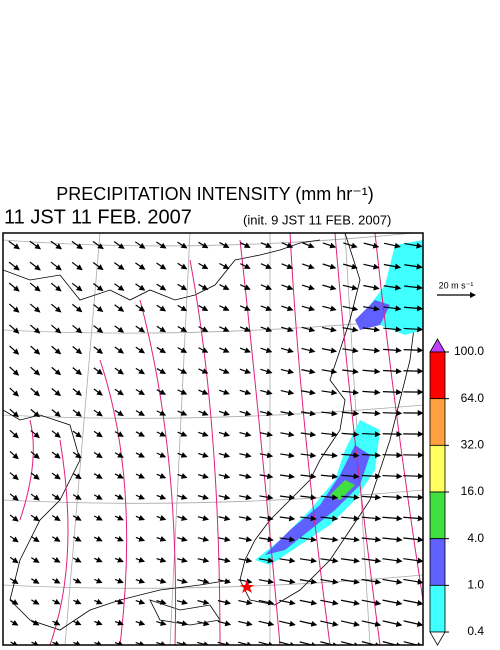 Image resolution: width=500 pixels, height=650 pixels. What do you see at coordinates (457, 492) in the screenshot?
I see `colorbar: 100.0 64.0 32.0 16.0 4.0 1.0 0.4` at bounding box center [457, 492].